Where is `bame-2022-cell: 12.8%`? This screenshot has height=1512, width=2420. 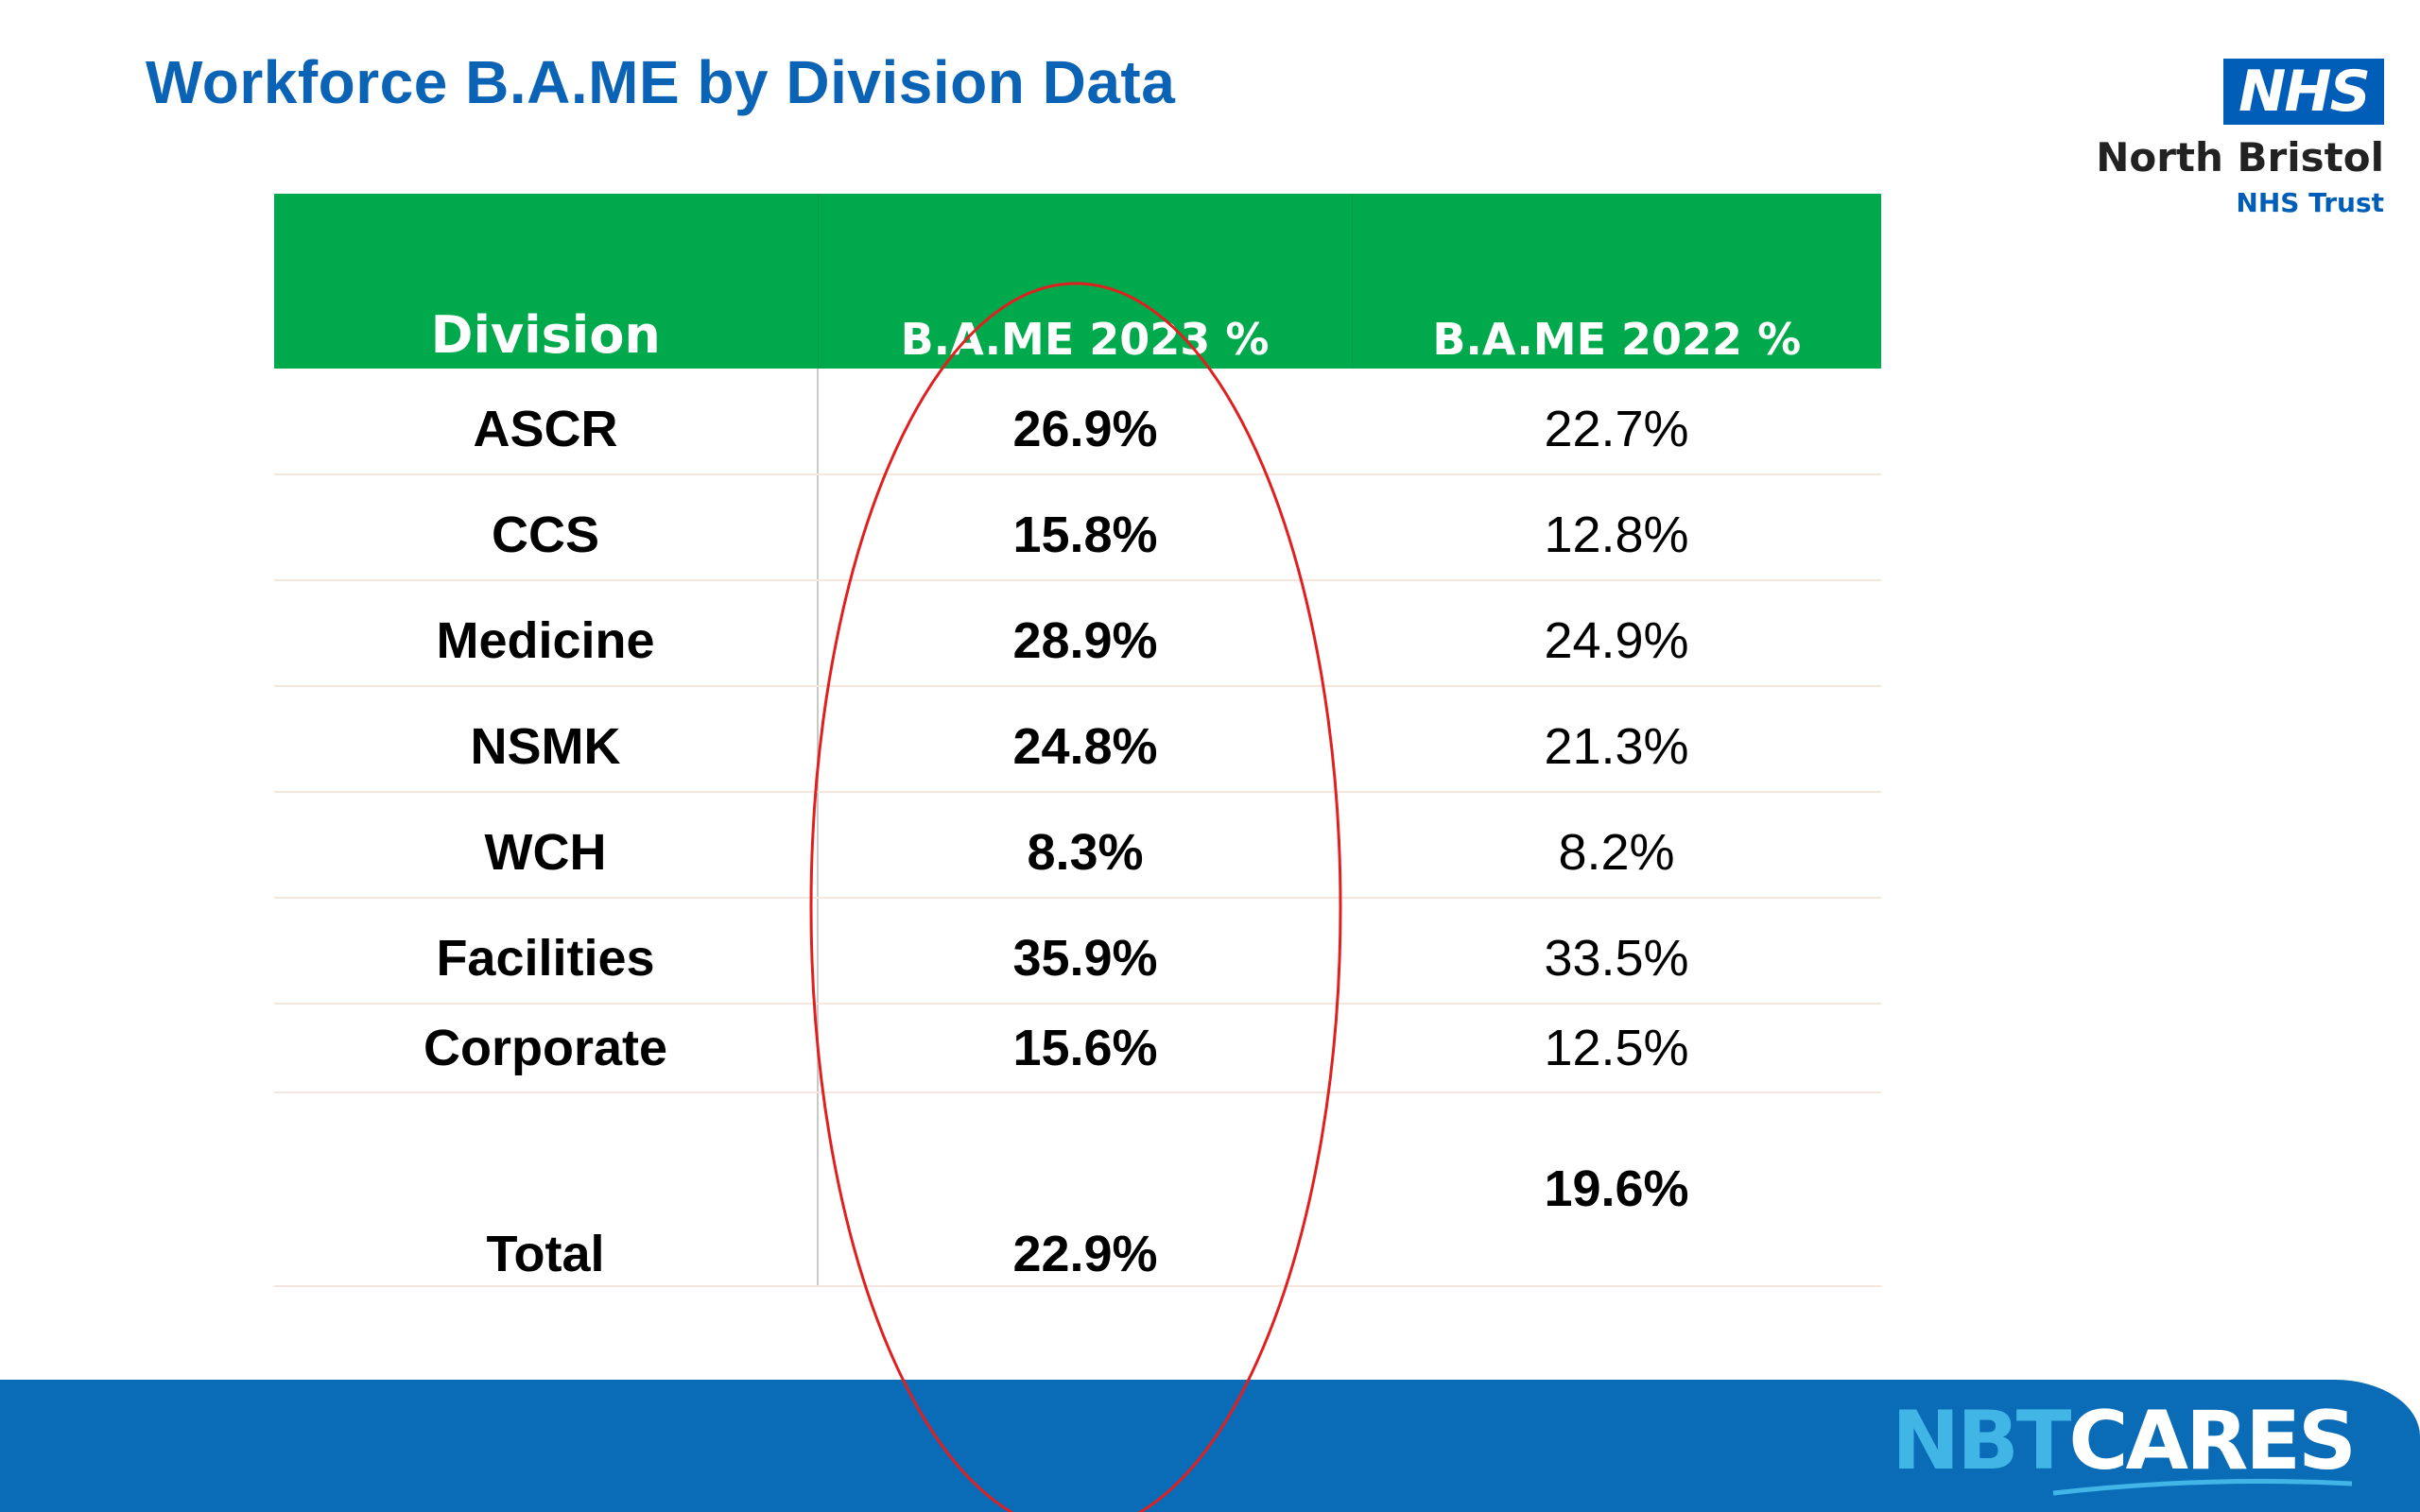 bame-2022-cell: 12.8% is located at coordinates (1616, 527).